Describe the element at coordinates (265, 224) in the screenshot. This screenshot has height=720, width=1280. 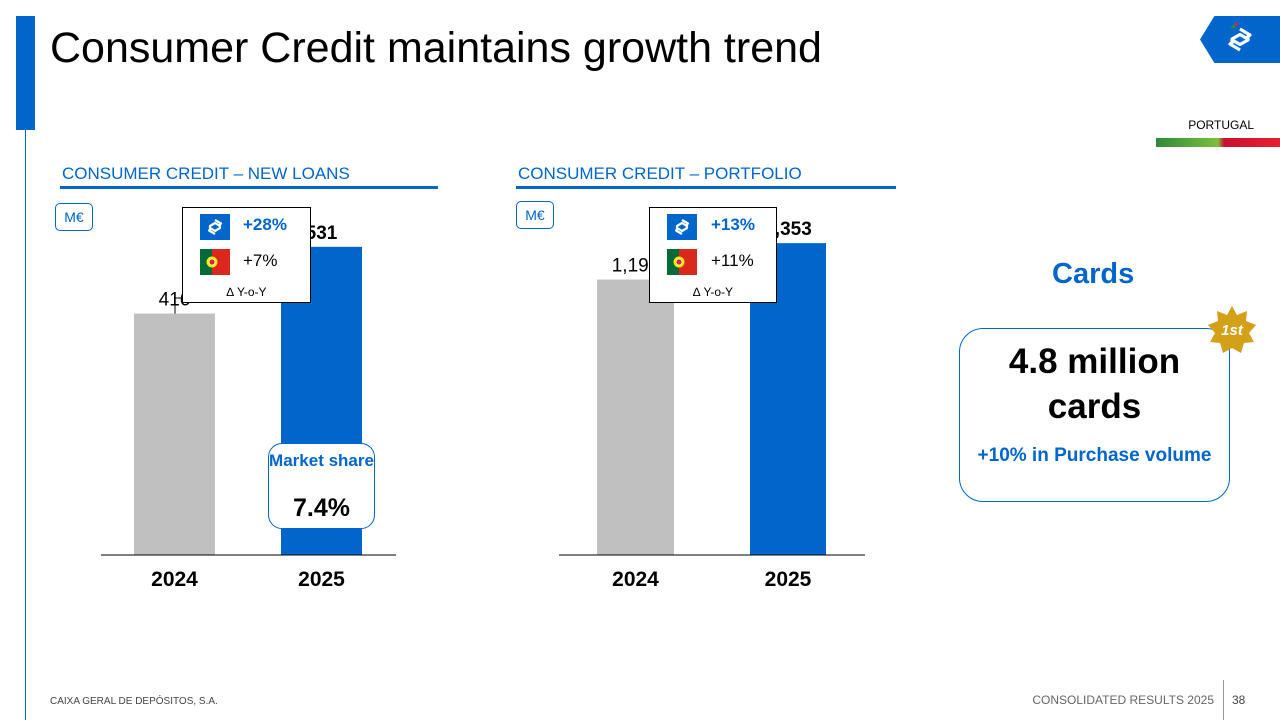
I see `new-loans-growth-cgd: +28%` at that location.